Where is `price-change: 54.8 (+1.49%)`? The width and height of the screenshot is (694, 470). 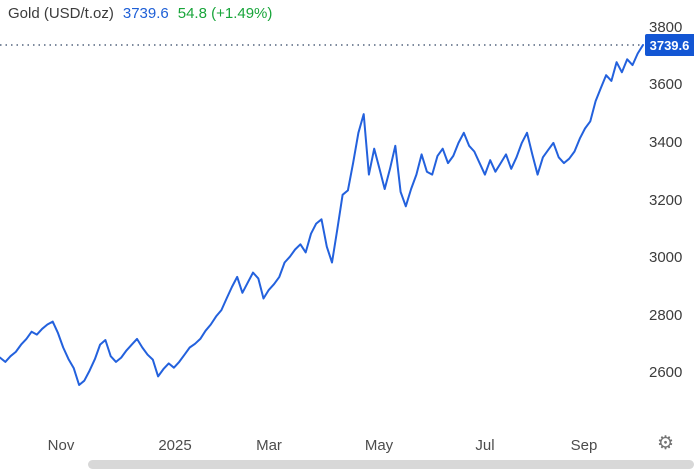 price-change: 54.8 (+1.49%) is located at coordinates (225, 13).